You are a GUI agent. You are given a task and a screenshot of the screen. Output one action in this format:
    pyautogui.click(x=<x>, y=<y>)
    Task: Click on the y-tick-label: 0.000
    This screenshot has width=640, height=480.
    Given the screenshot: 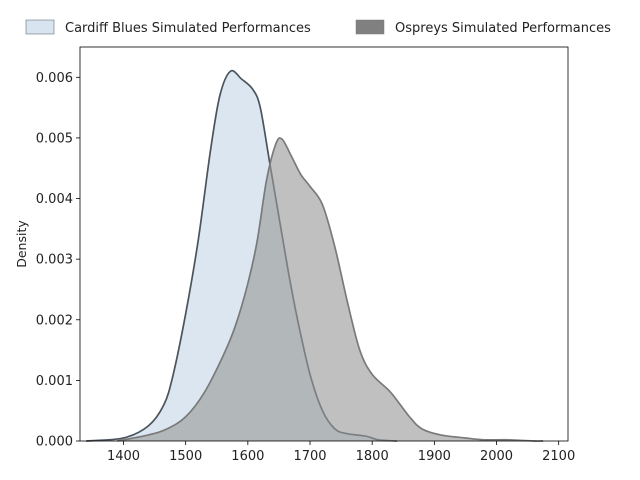 What is the action you would take?
    pyautogui.click(x=54, y=442)
    